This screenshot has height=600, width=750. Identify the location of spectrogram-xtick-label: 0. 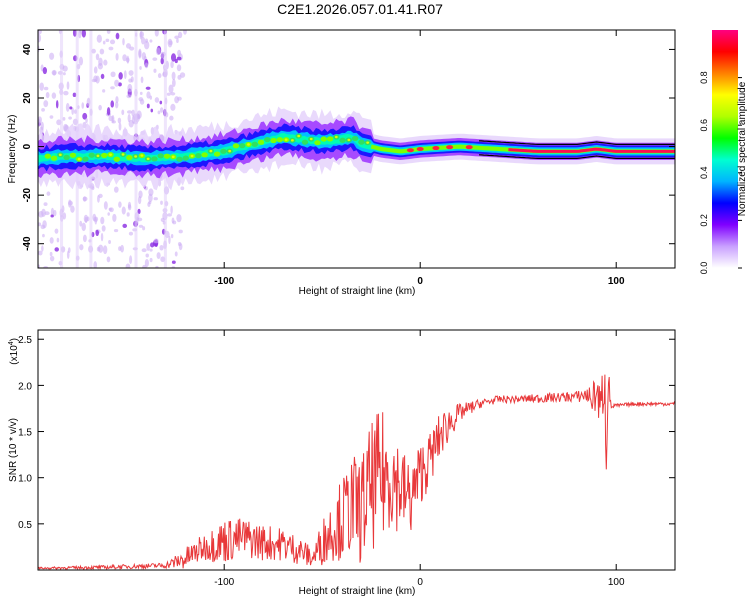
(420, 281).